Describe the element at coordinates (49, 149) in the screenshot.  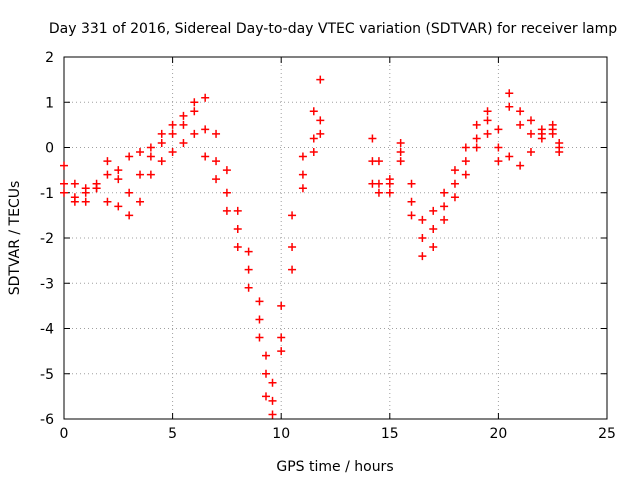
I see `y-tick-label: 0` at that location.